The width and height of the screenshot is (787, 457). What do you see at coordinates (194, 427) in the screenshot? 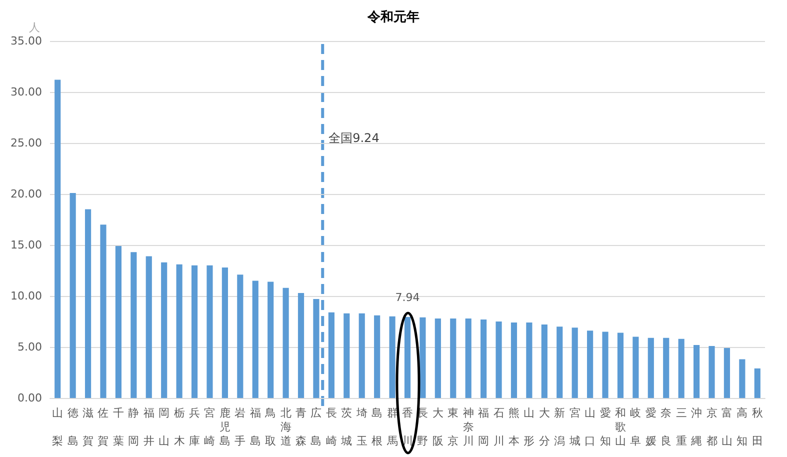
I see `category-label: 兵庫` at bounding box center [194, 427].